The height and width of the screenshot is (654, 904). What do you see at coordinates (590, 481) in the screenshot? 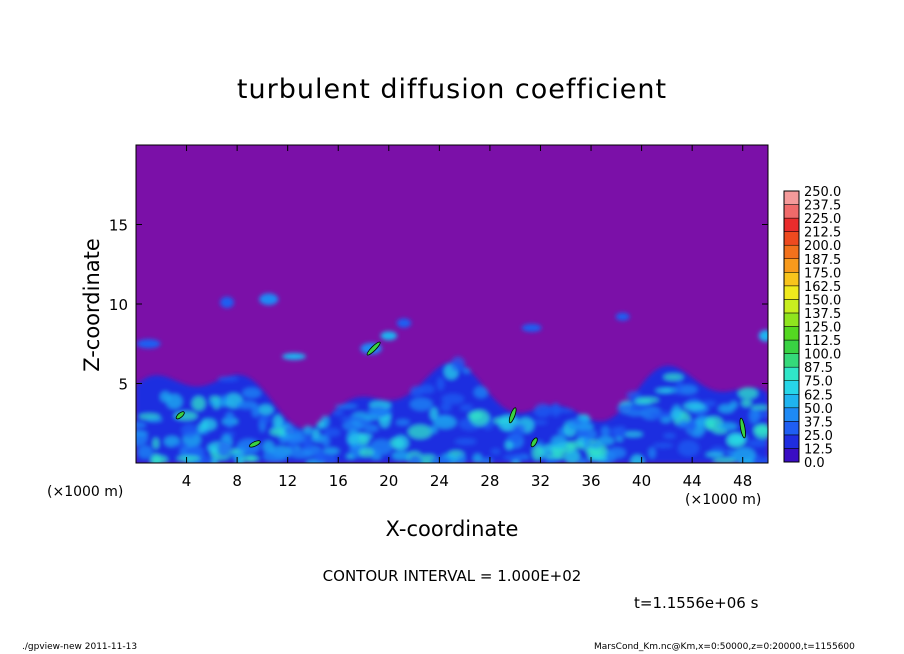
I see `x-tick-label: 36` at bounding box center [590, 481].